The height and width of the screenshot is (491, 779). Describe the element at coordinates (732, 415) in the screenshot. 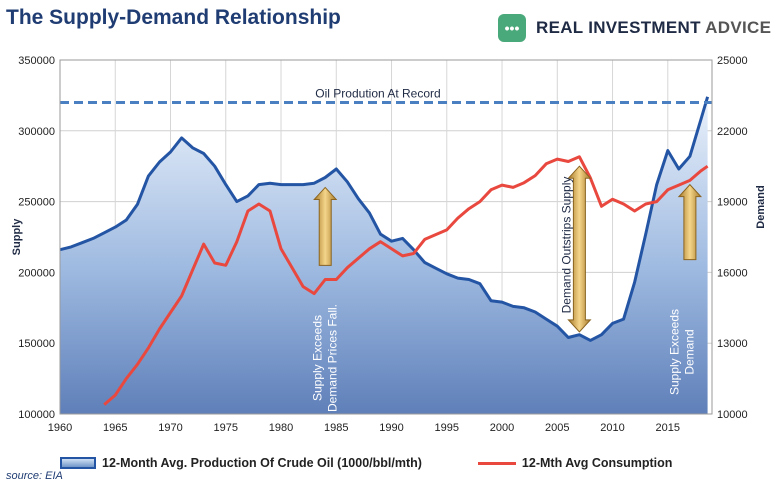

I see `y-tick-right: 10000` at that location.